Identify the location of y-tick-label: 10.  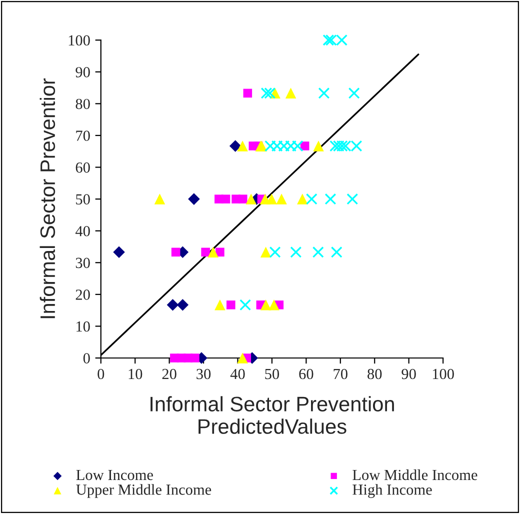
(83, 326).